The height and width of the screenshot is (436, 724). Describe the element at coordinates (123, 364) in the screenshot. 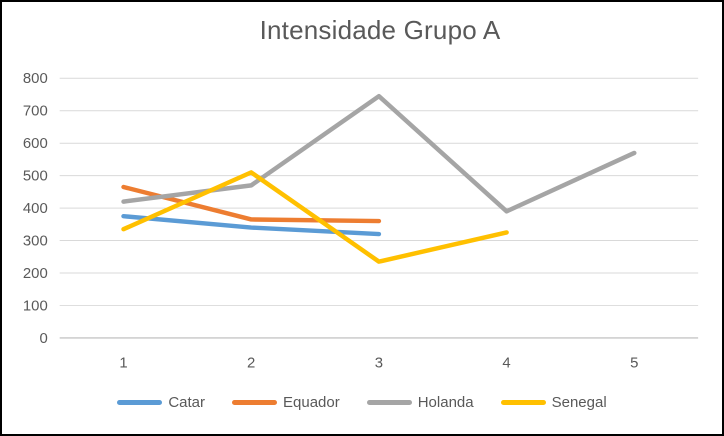

I see `x-axis-tick-label: 1` at that location.